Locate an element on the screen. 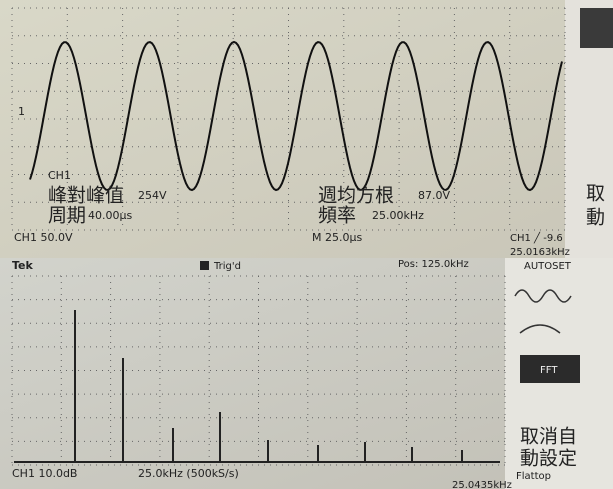 Image resolution: width=613 pixels, height=489 pixels. value: 25.00kHz is located at coordinates (398, 215).